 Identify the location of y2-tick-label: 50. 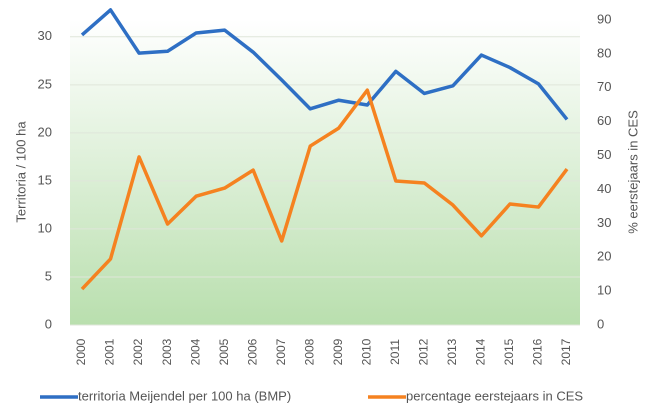
(604, 154).